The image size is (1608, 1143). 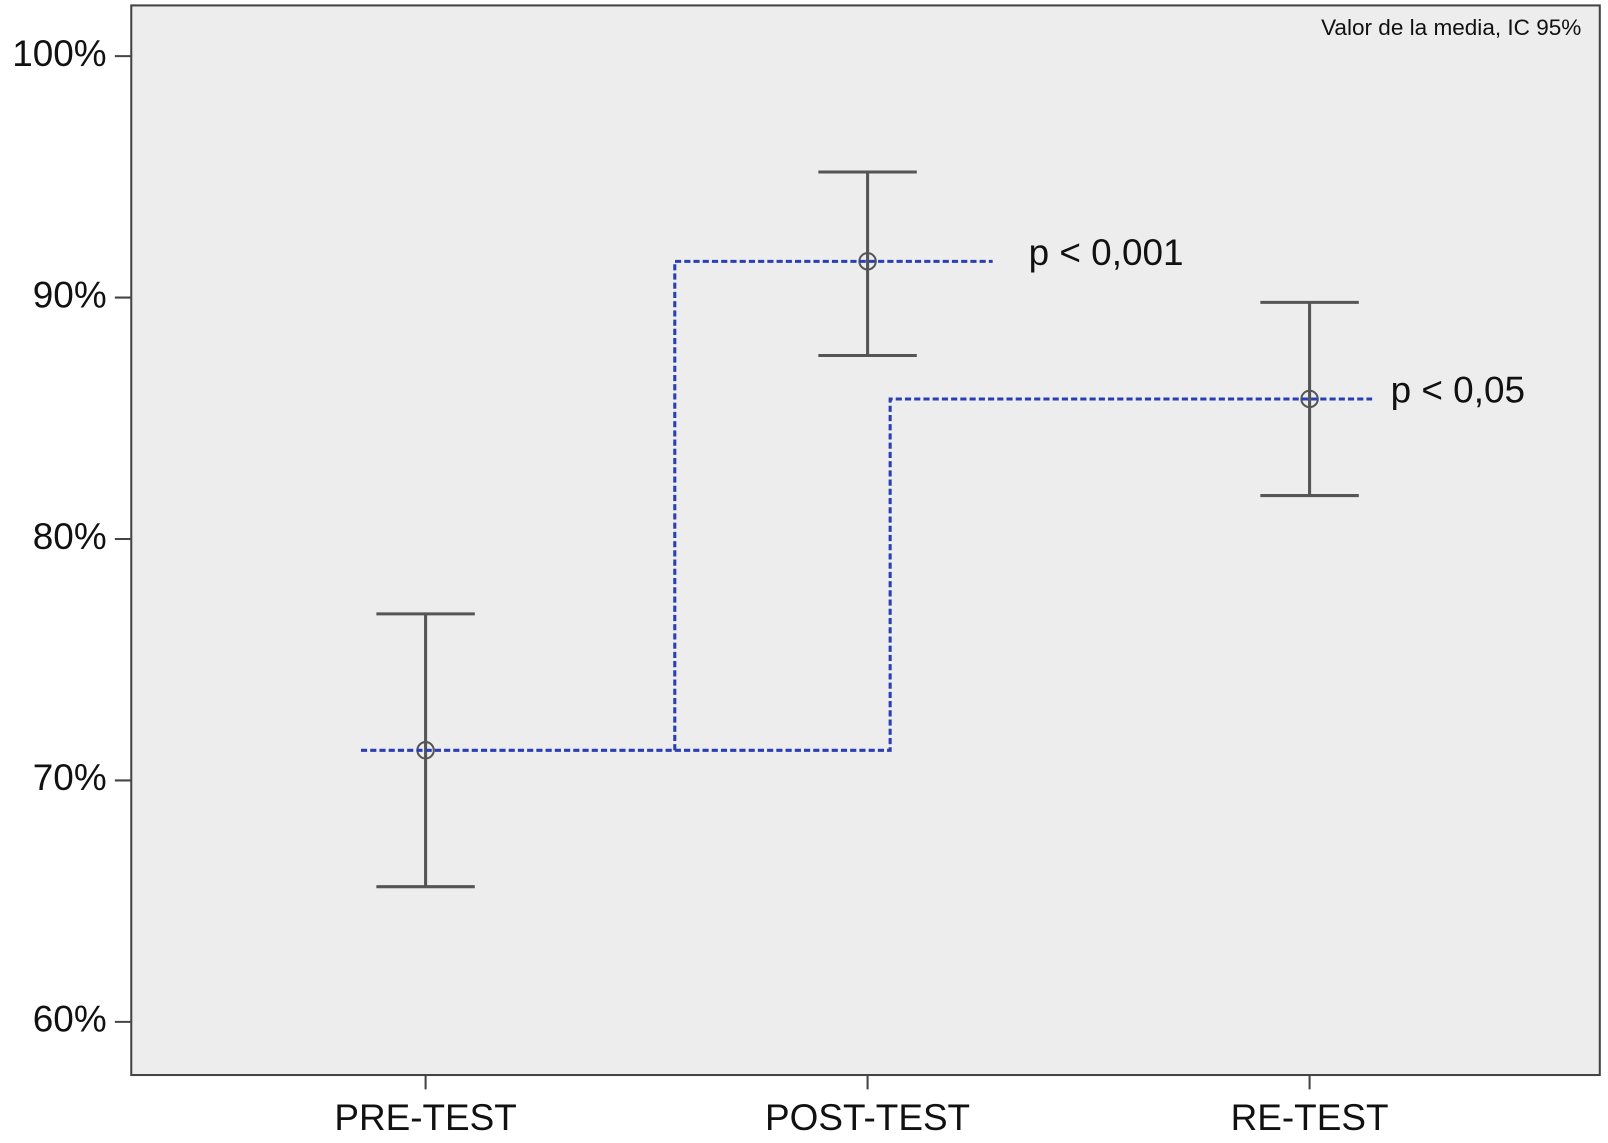 What do you see at coordinates (1023, 574) in the screenshot?
I see `significance-bracket` at bounding box center [1023, 574].